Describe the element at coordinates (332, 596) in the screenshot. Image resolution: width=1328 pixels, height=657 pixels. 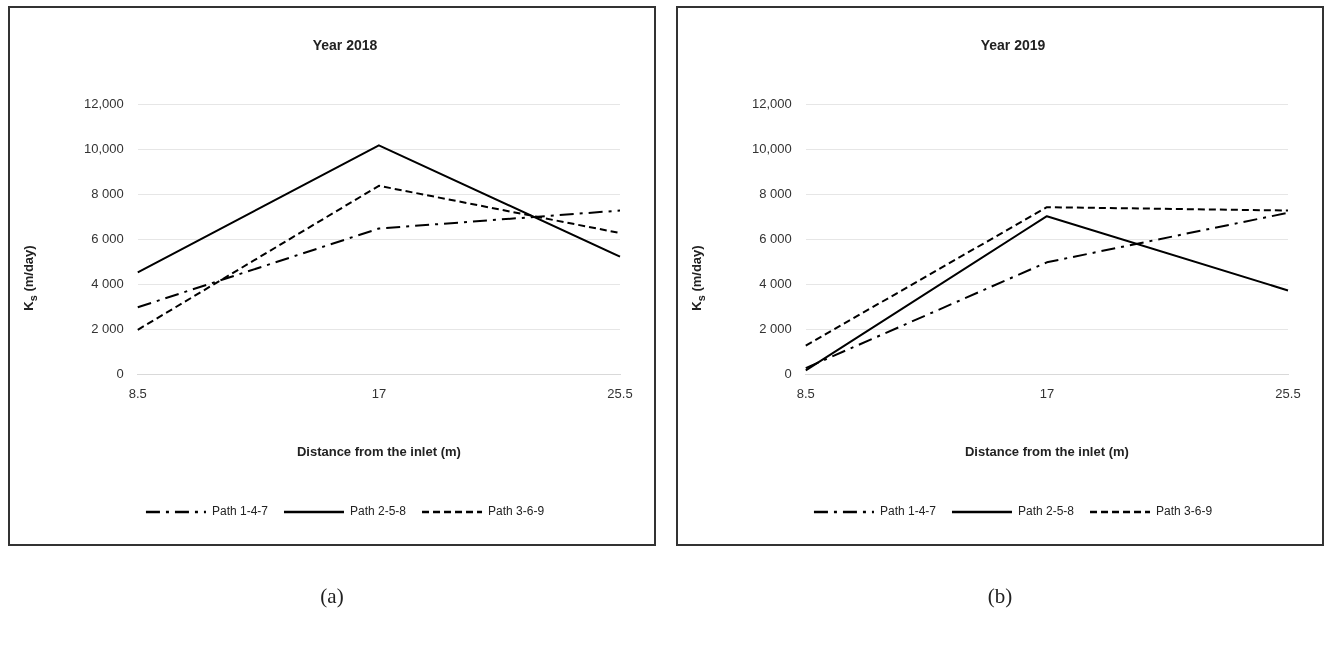
I see `text: (a)` at that location.